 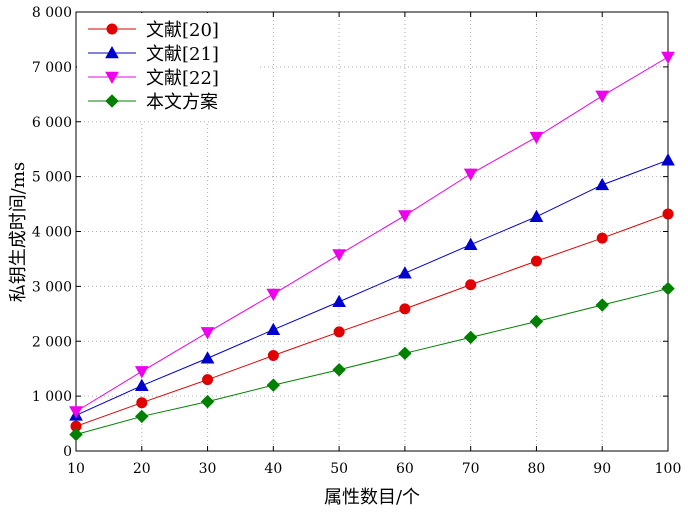 I want to click on x-tick-label: 10, so click(x=76, y=469).